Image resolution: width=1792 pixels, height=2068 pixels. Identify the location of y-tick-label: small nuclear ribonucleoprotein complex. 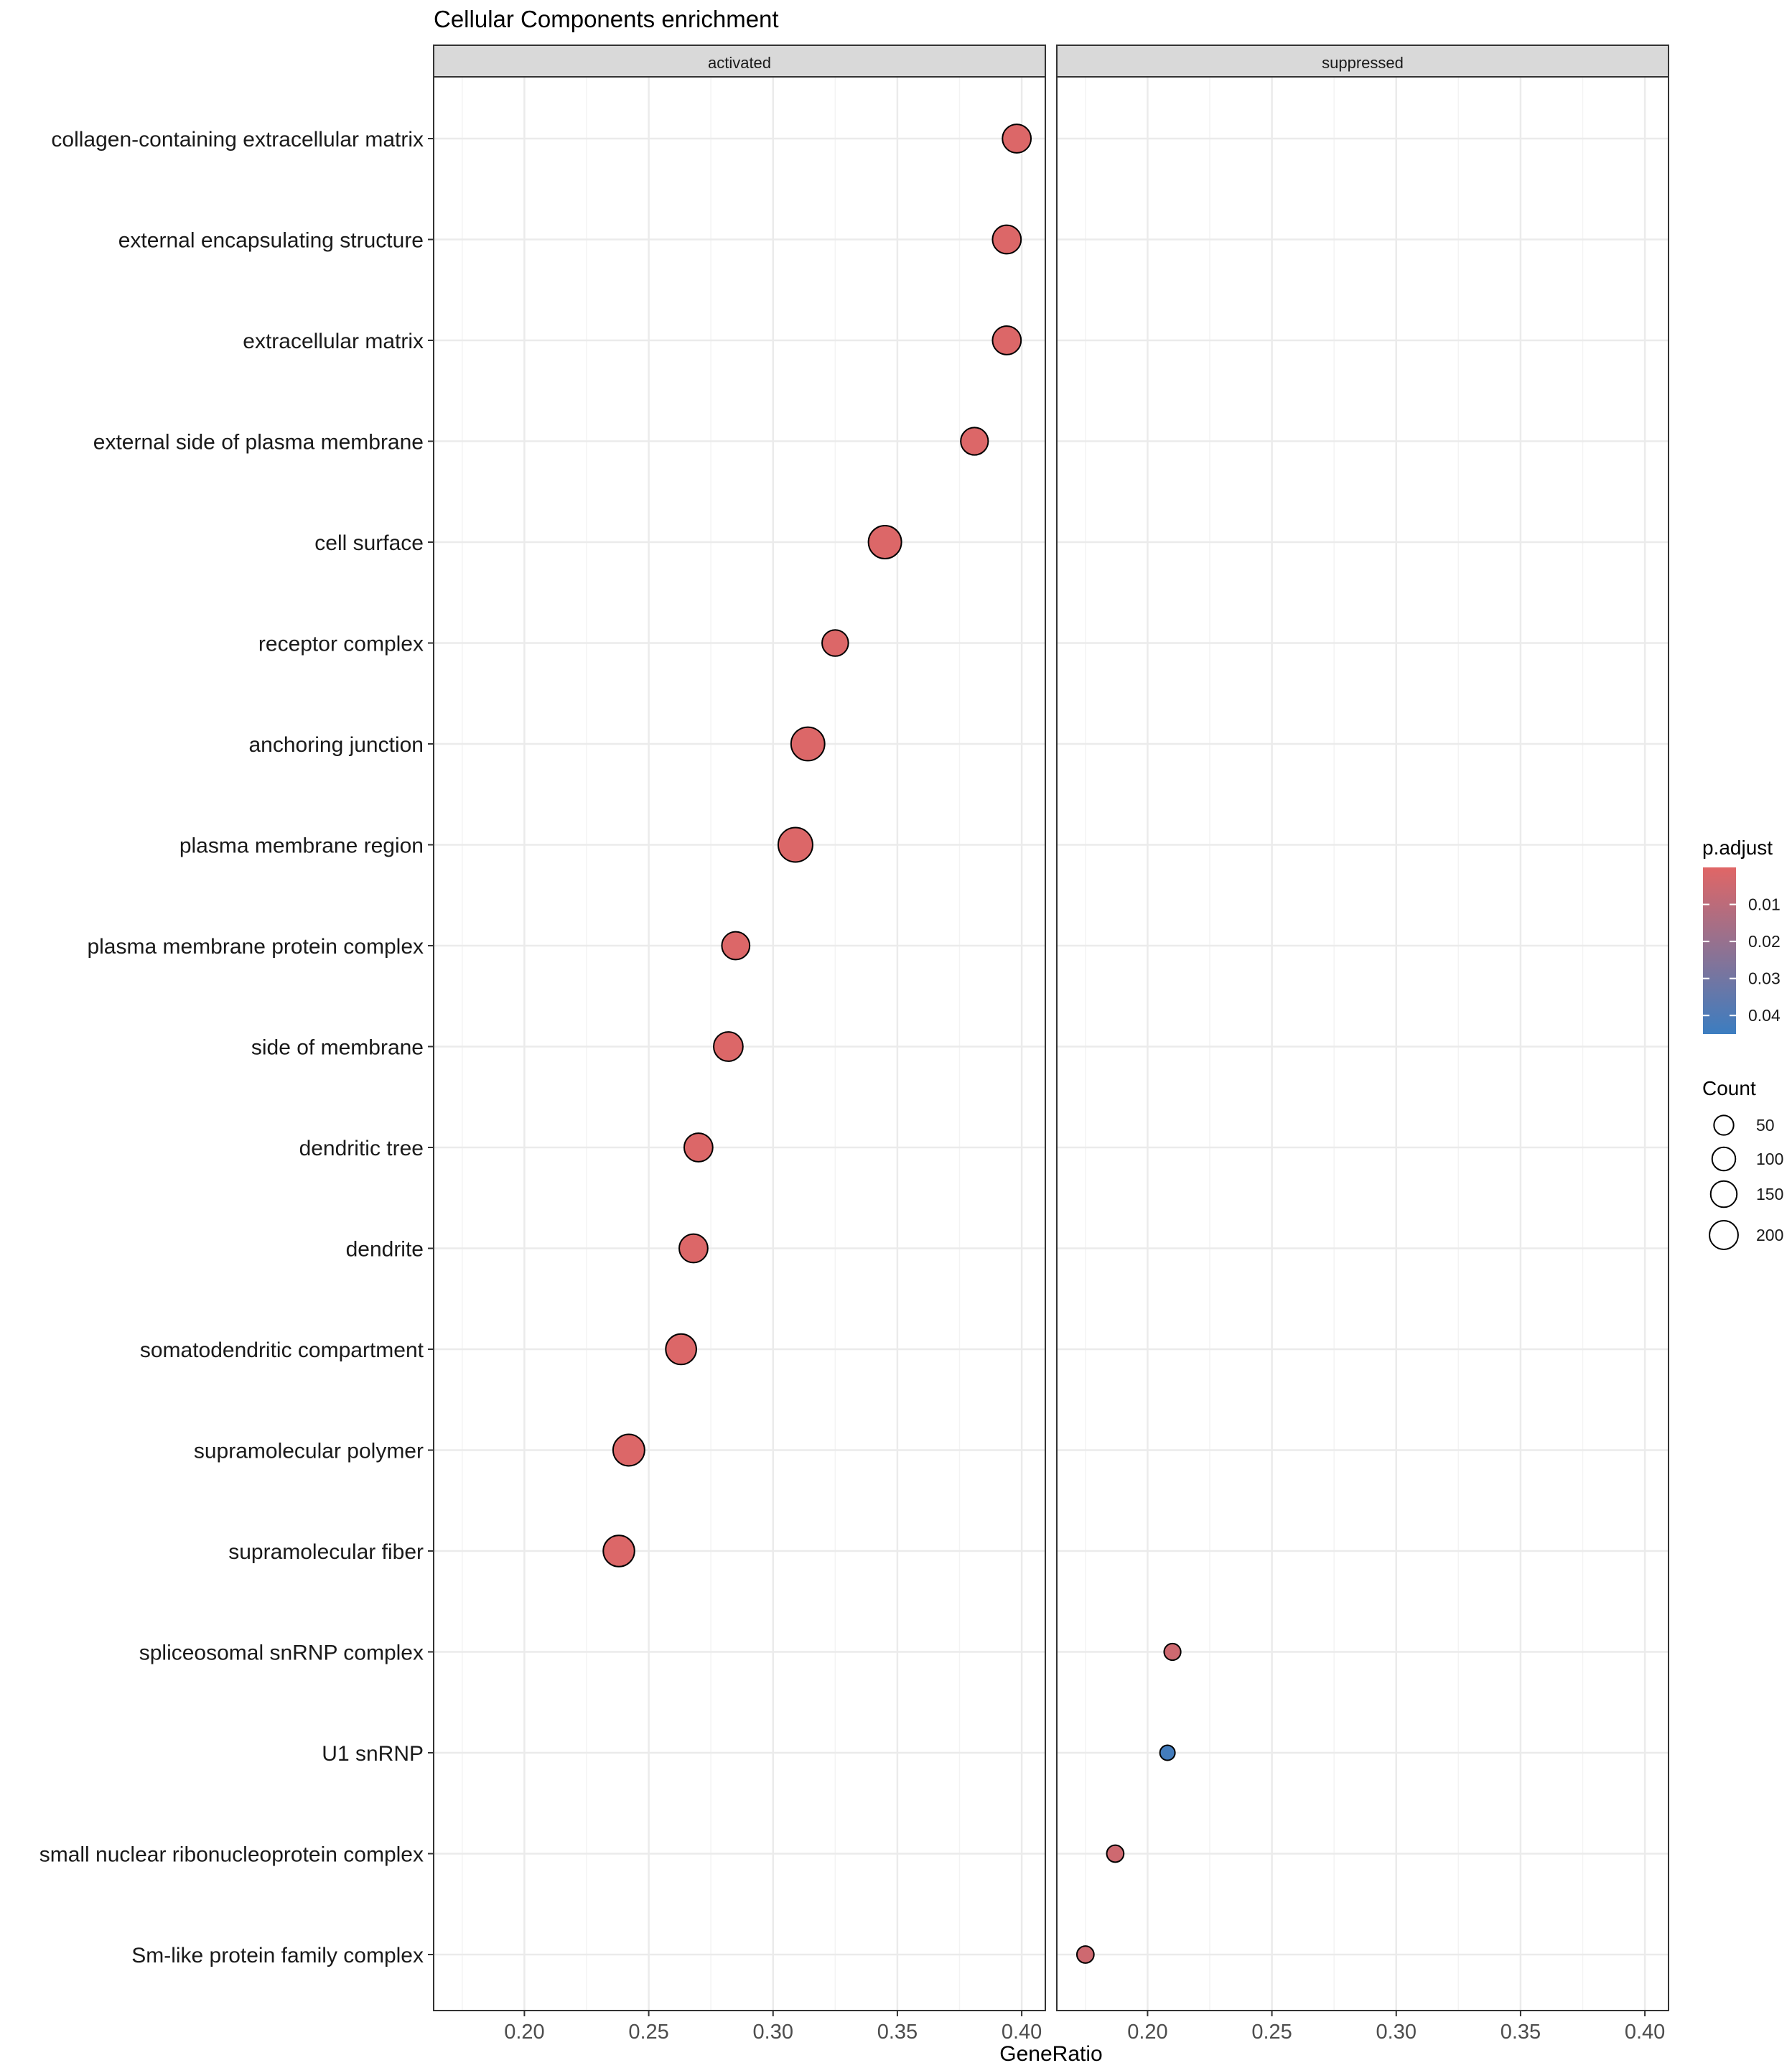
(231, 1855).